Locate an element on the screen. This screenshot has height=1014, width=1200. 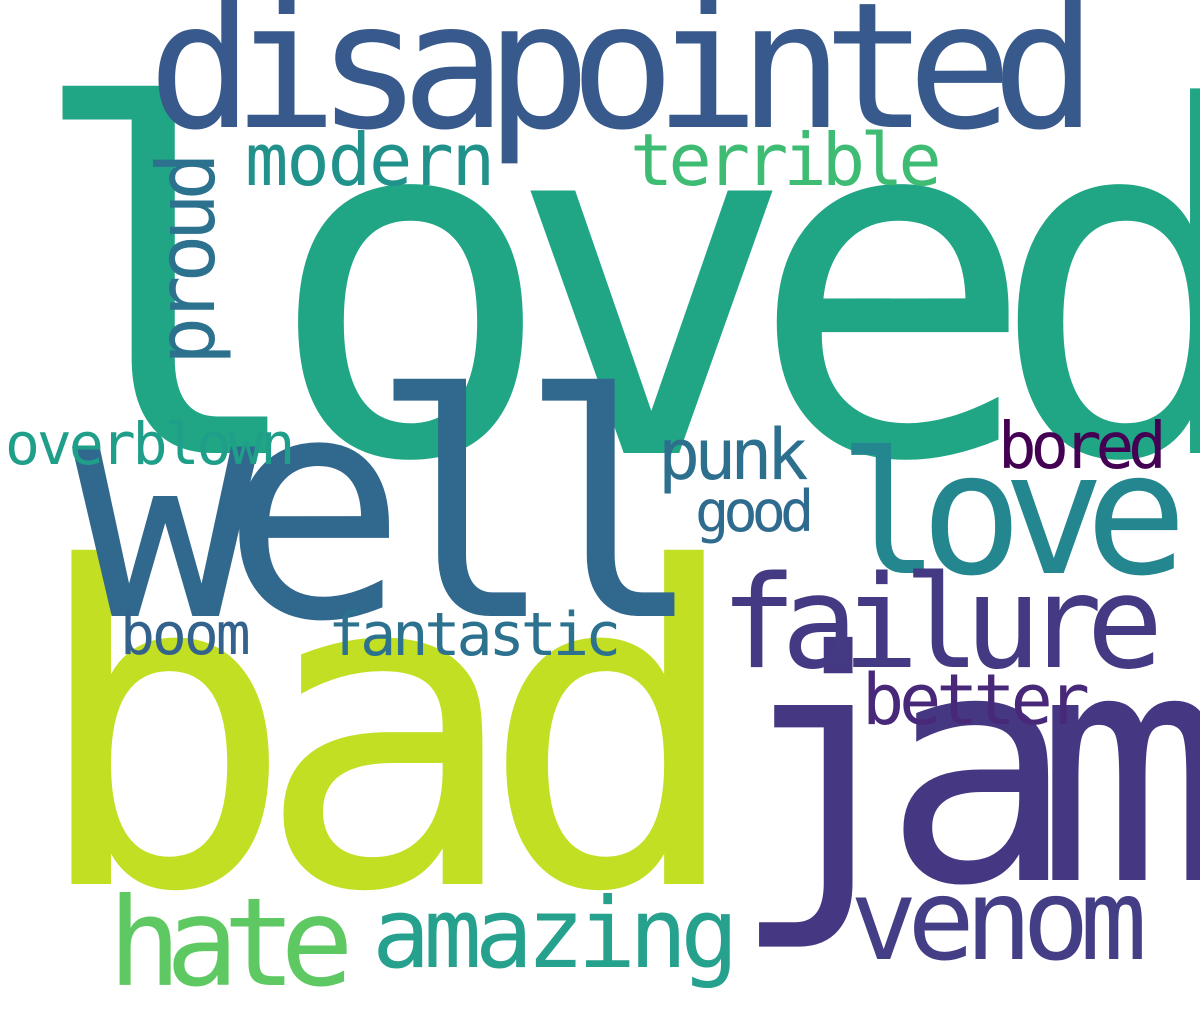
word-hate: hate is located at coordinates (231, 943).